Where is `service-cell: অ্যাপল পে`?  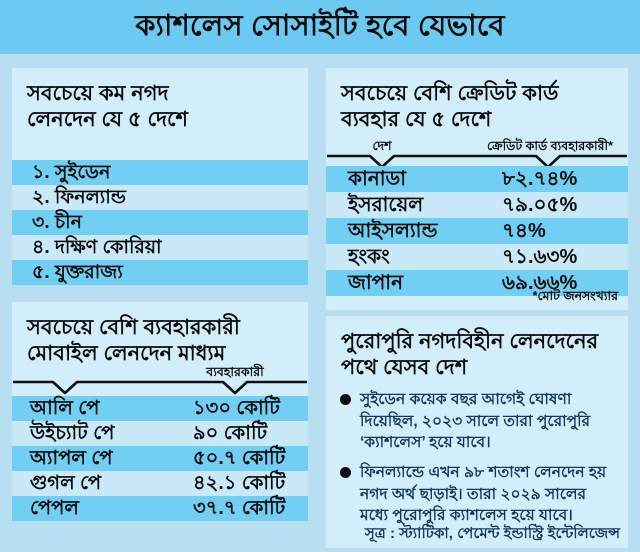
service-cell: অ্যাপল পে is located at coordinates (71, 458).